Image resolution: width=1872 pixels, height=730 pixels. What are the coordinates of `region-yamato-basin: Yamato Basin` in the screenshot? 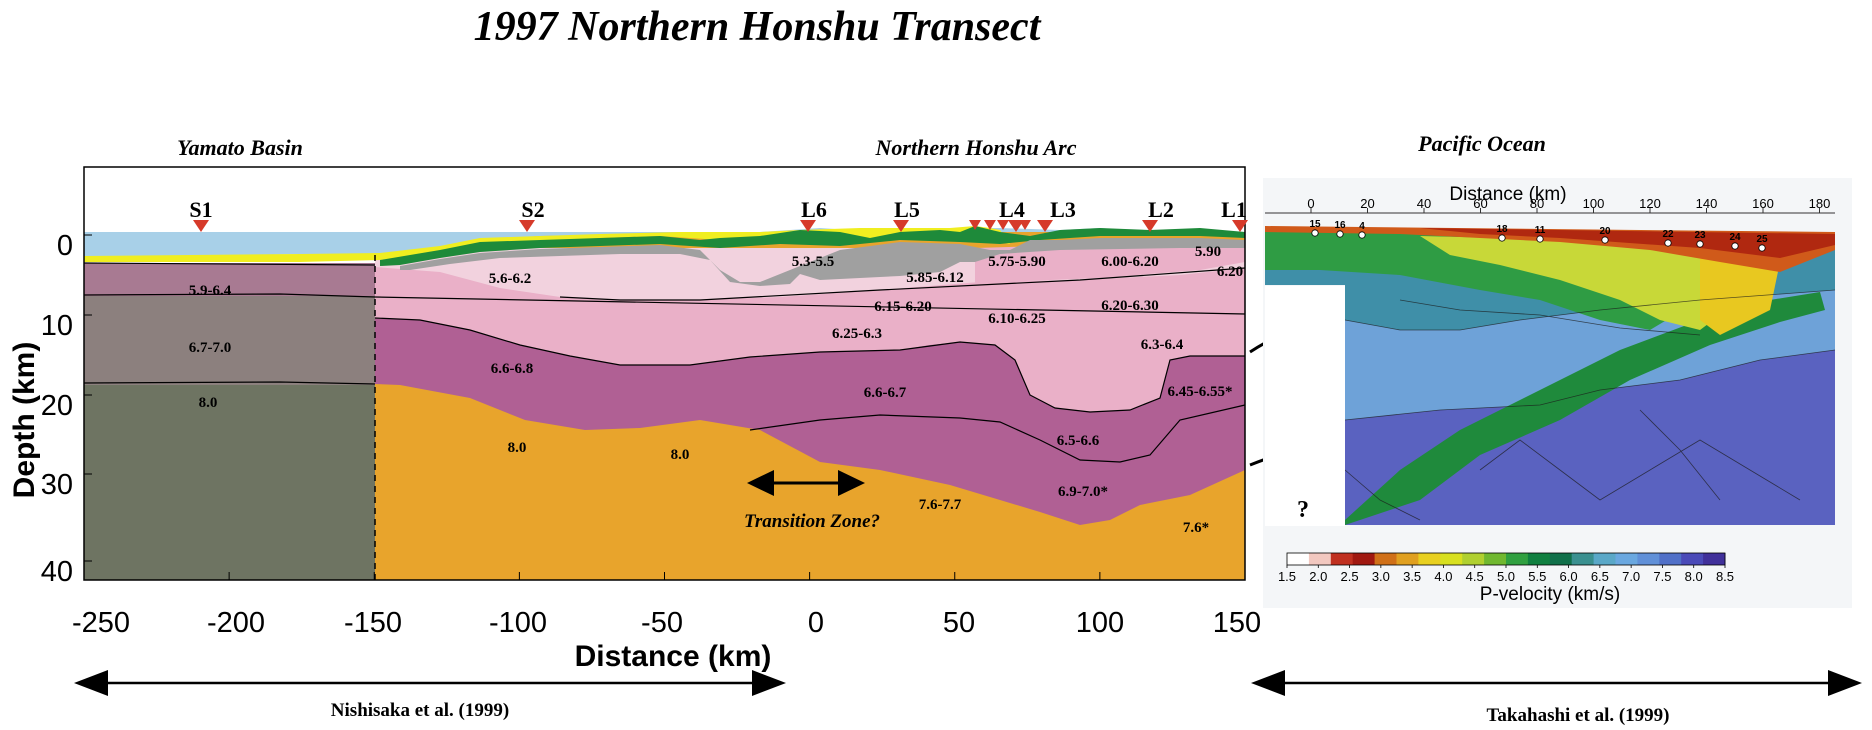 It's located at (240, 147).